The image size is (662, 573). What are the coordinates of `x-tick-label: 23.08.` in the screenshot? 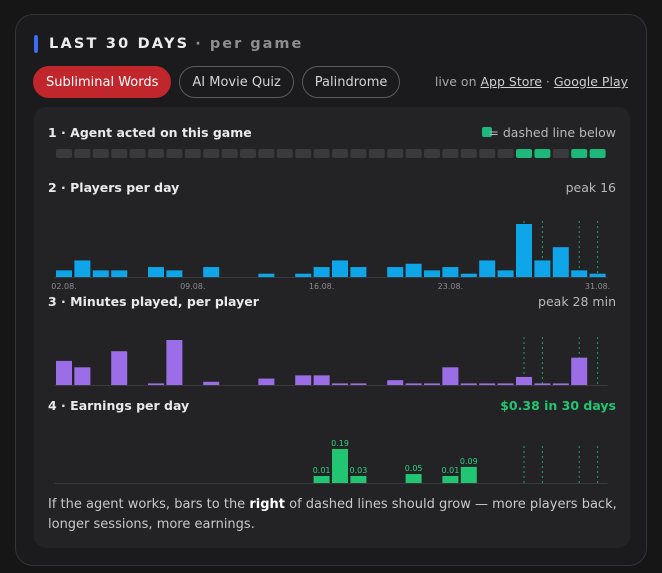 It's located at (450, 286).